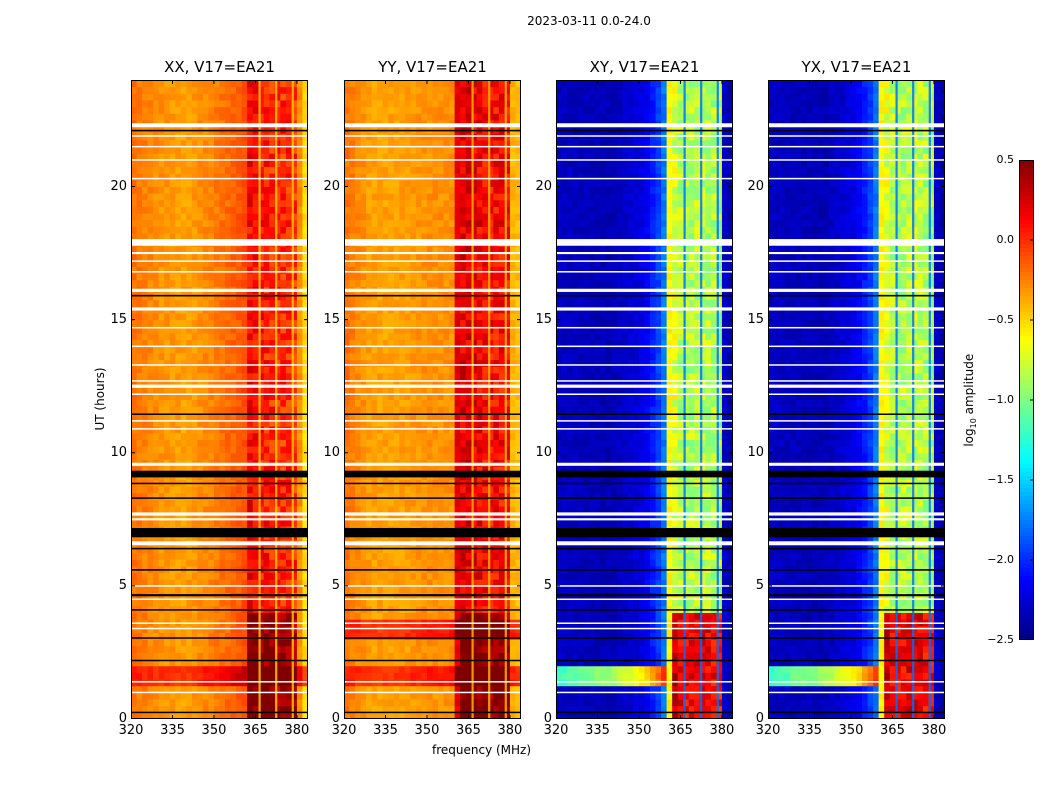  What do you see at coordinates (259, 399) in the screenshot?
I see `channel-gap` at bounding box center [259, 399].